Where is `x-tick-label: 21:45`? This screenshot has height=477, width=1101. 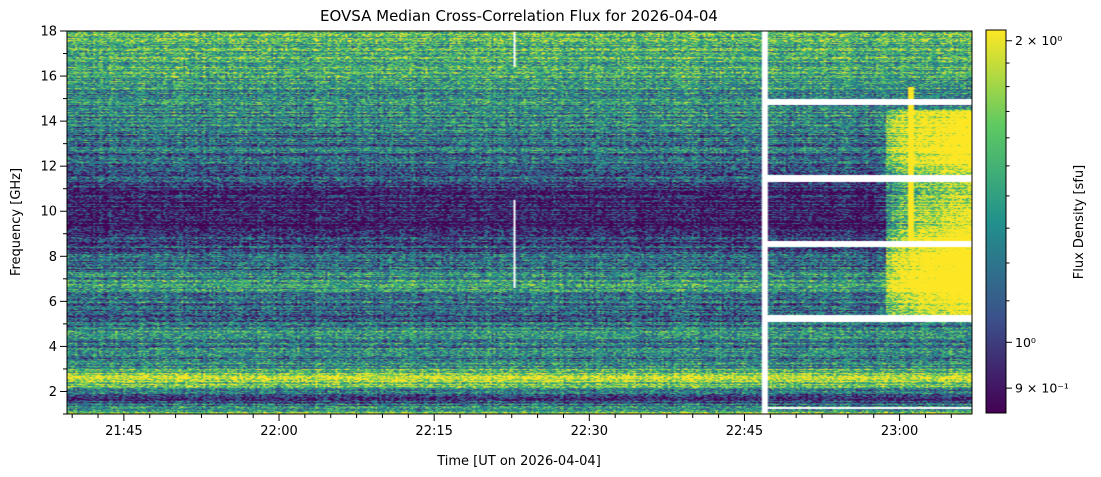
x-tick-label: 21:45 is located at coordinates (123, 431).